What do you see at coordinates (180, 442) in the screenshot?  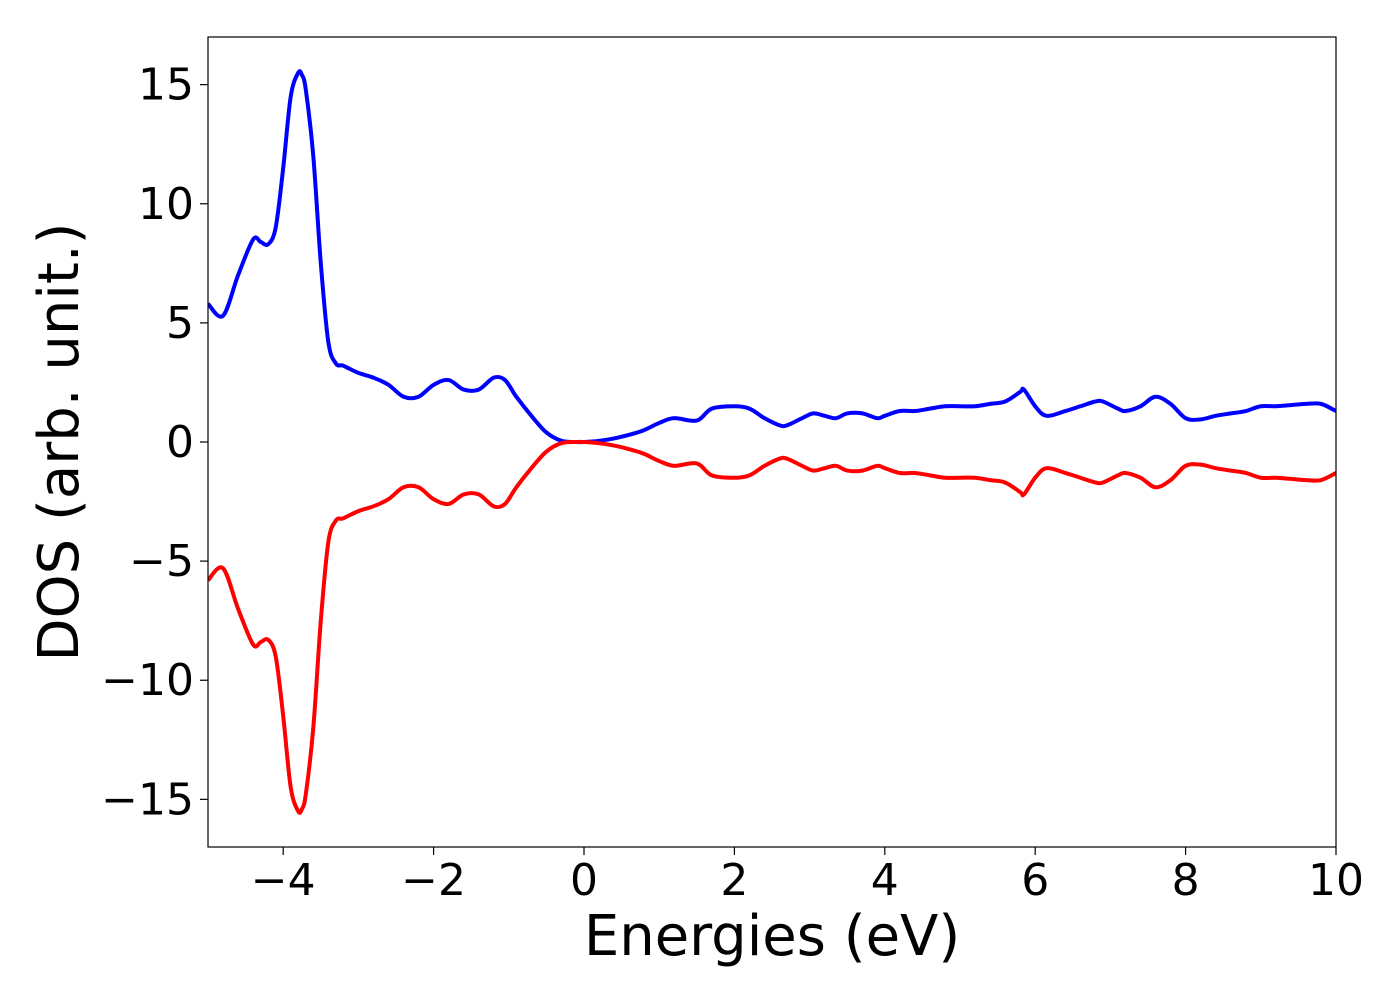 I see `y-tick-label: 0` at bounding box center [180, 442].